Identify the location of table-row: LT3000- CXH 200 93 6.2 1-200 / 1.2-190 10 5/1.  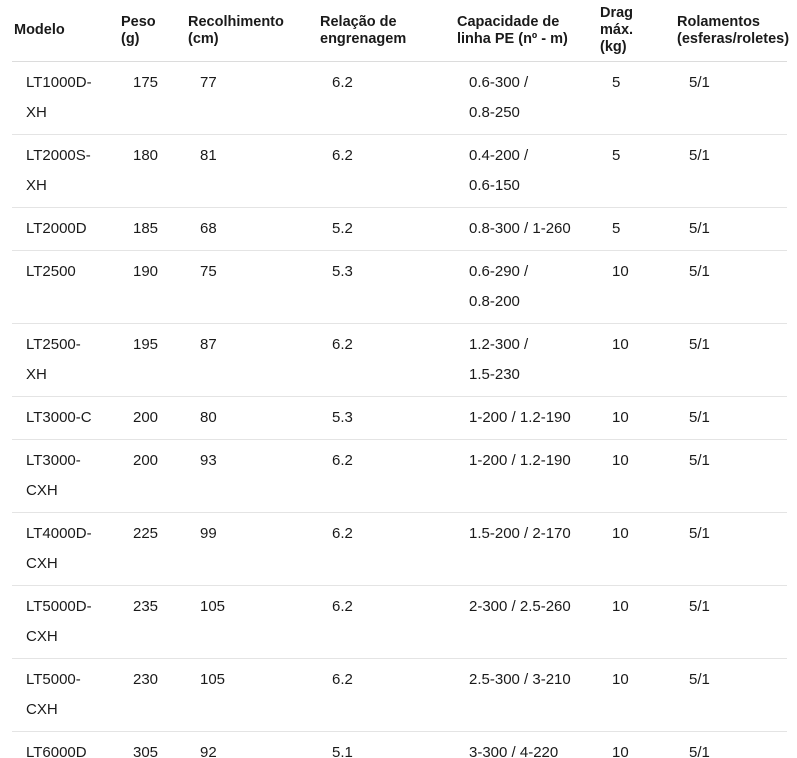
(399, 476).